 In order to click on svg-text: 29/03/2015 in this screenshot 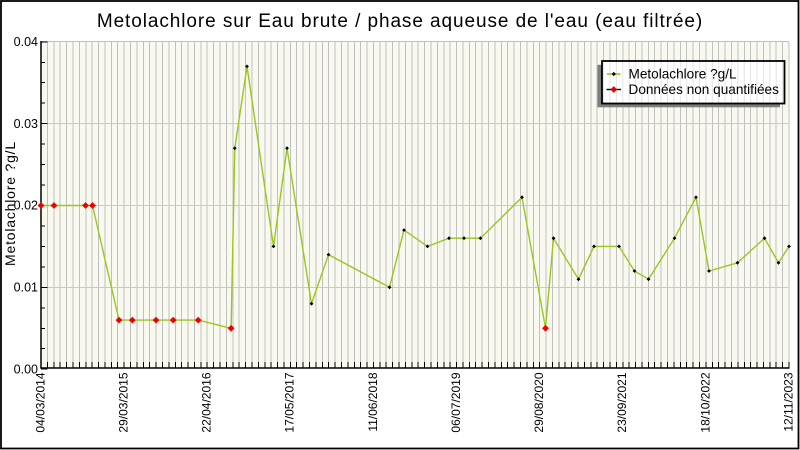, I will do `click(124, 402)`.